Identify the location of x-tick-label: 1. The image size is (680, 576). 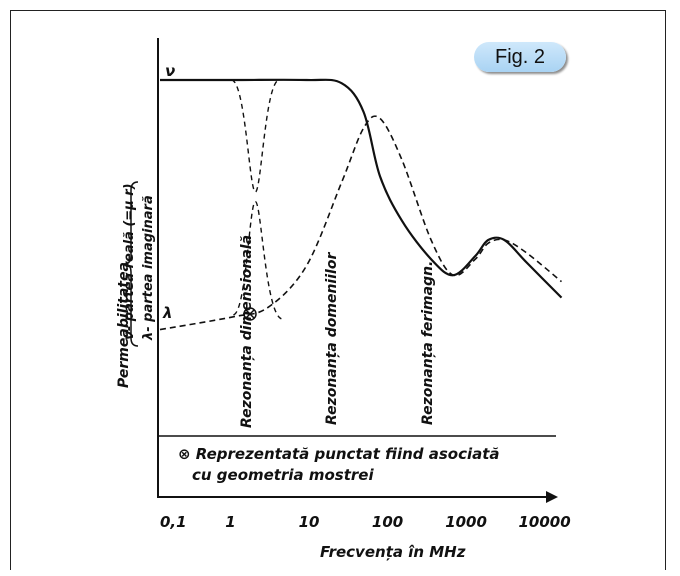
(230, 522).